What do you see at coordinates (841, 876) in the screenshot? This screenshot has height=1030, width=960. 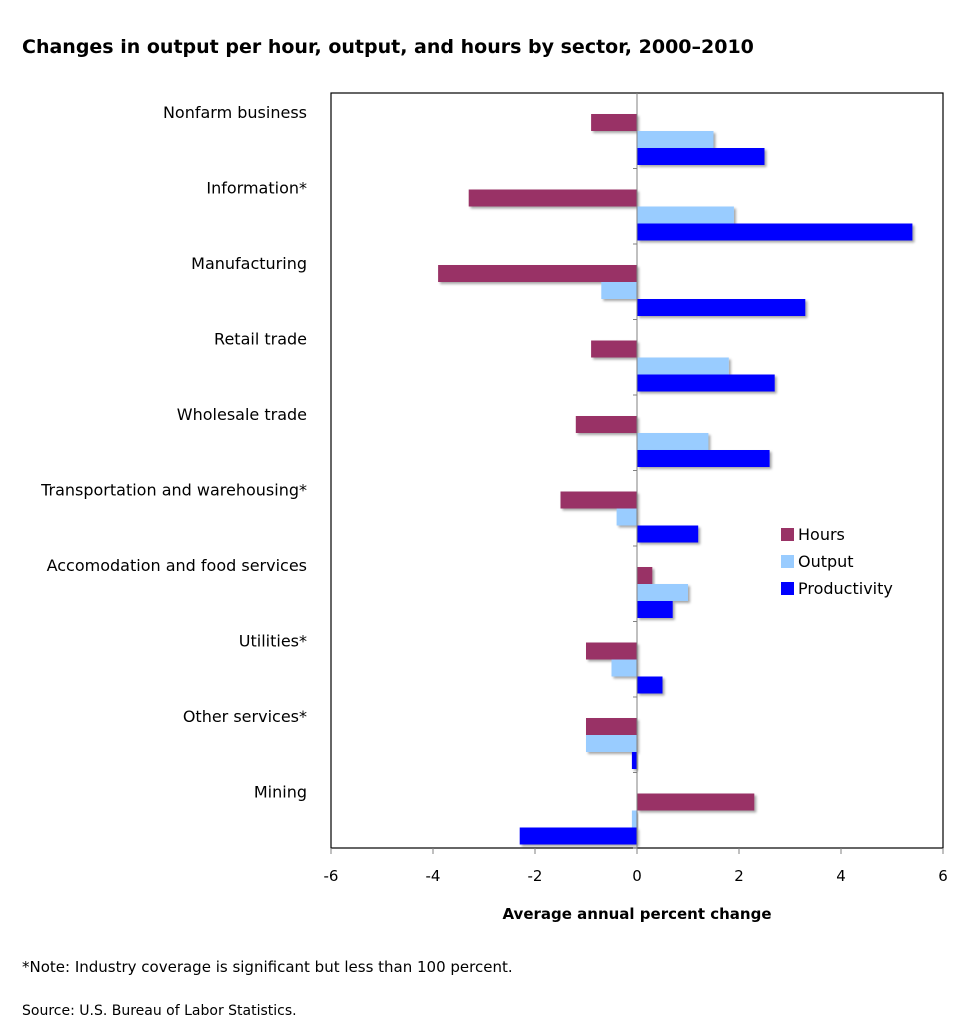 I see `x-tick-label: 4` at bounding box center [841, 876].